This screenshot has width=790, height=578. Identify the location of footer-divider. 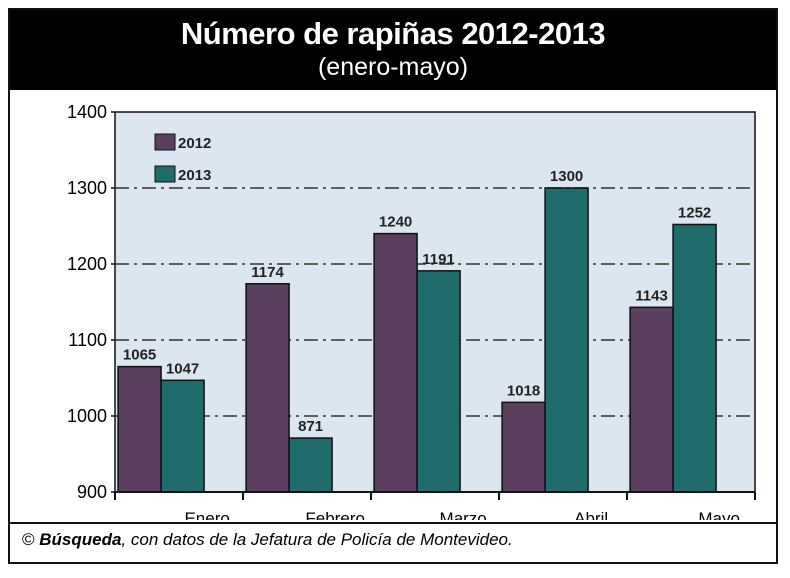
(393, 523).